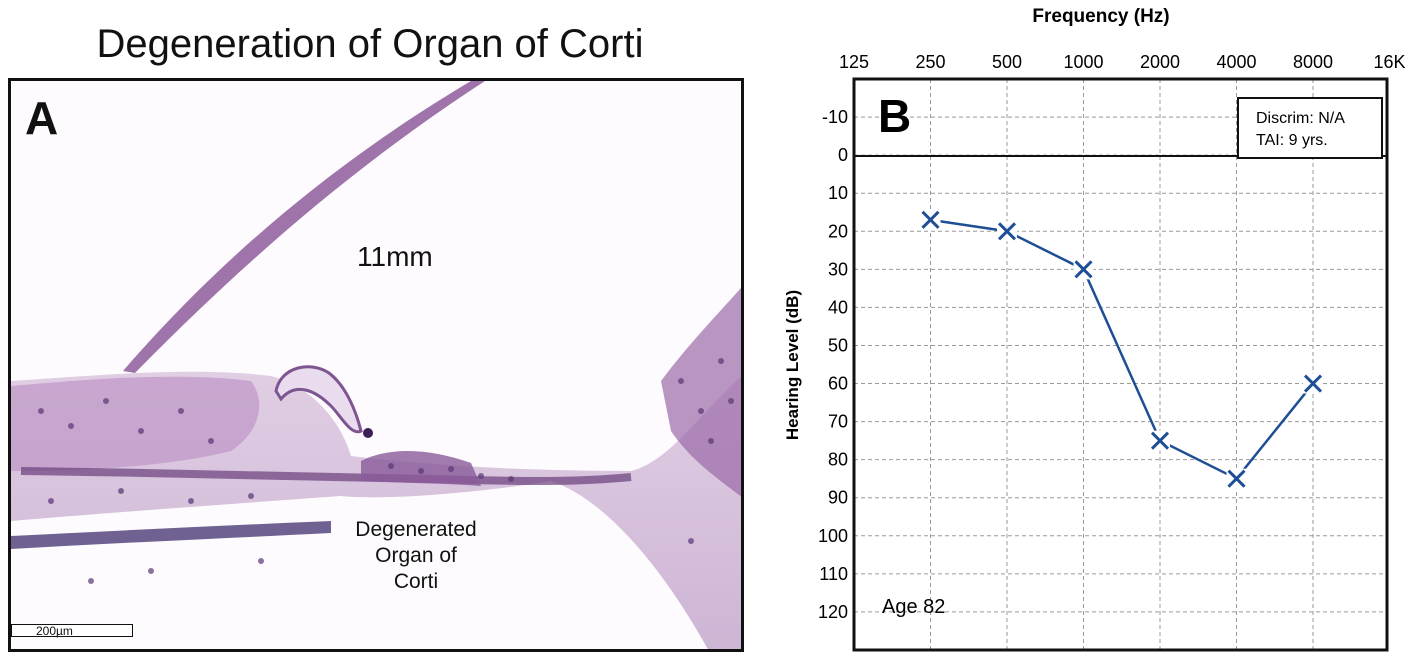 This screenshot has height=660, width=1418. I want to click on figure-title: Degeneration of Organ of Corti, so click(370, 44).